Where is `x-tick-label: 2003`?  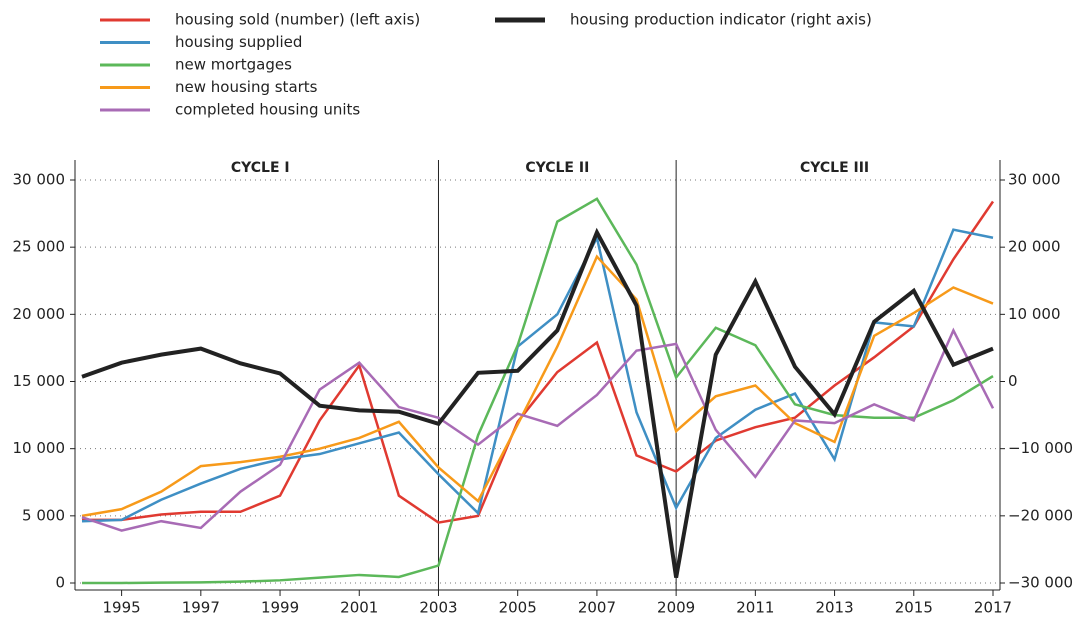 x-tick-label: 2003 is located at coordinates (438, 608).